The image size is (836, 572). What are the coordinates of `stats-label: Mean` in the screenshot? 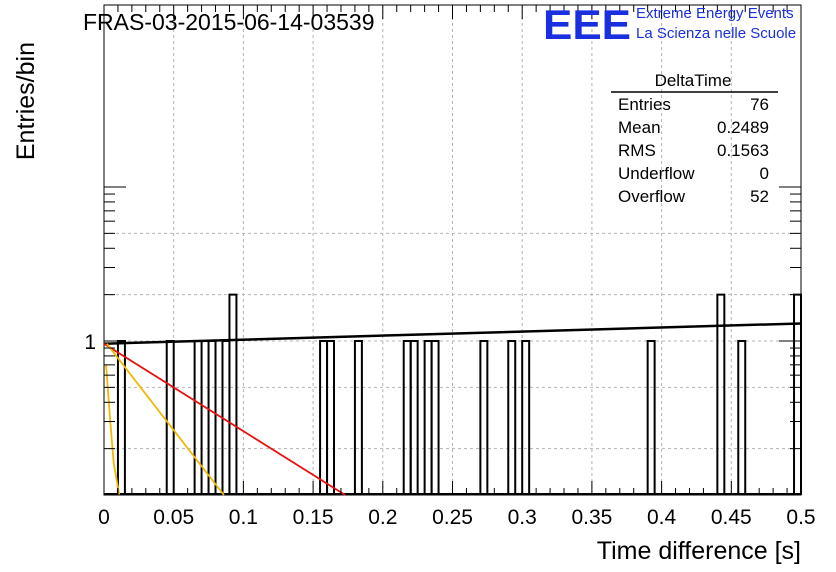 It's located at (639, 127).